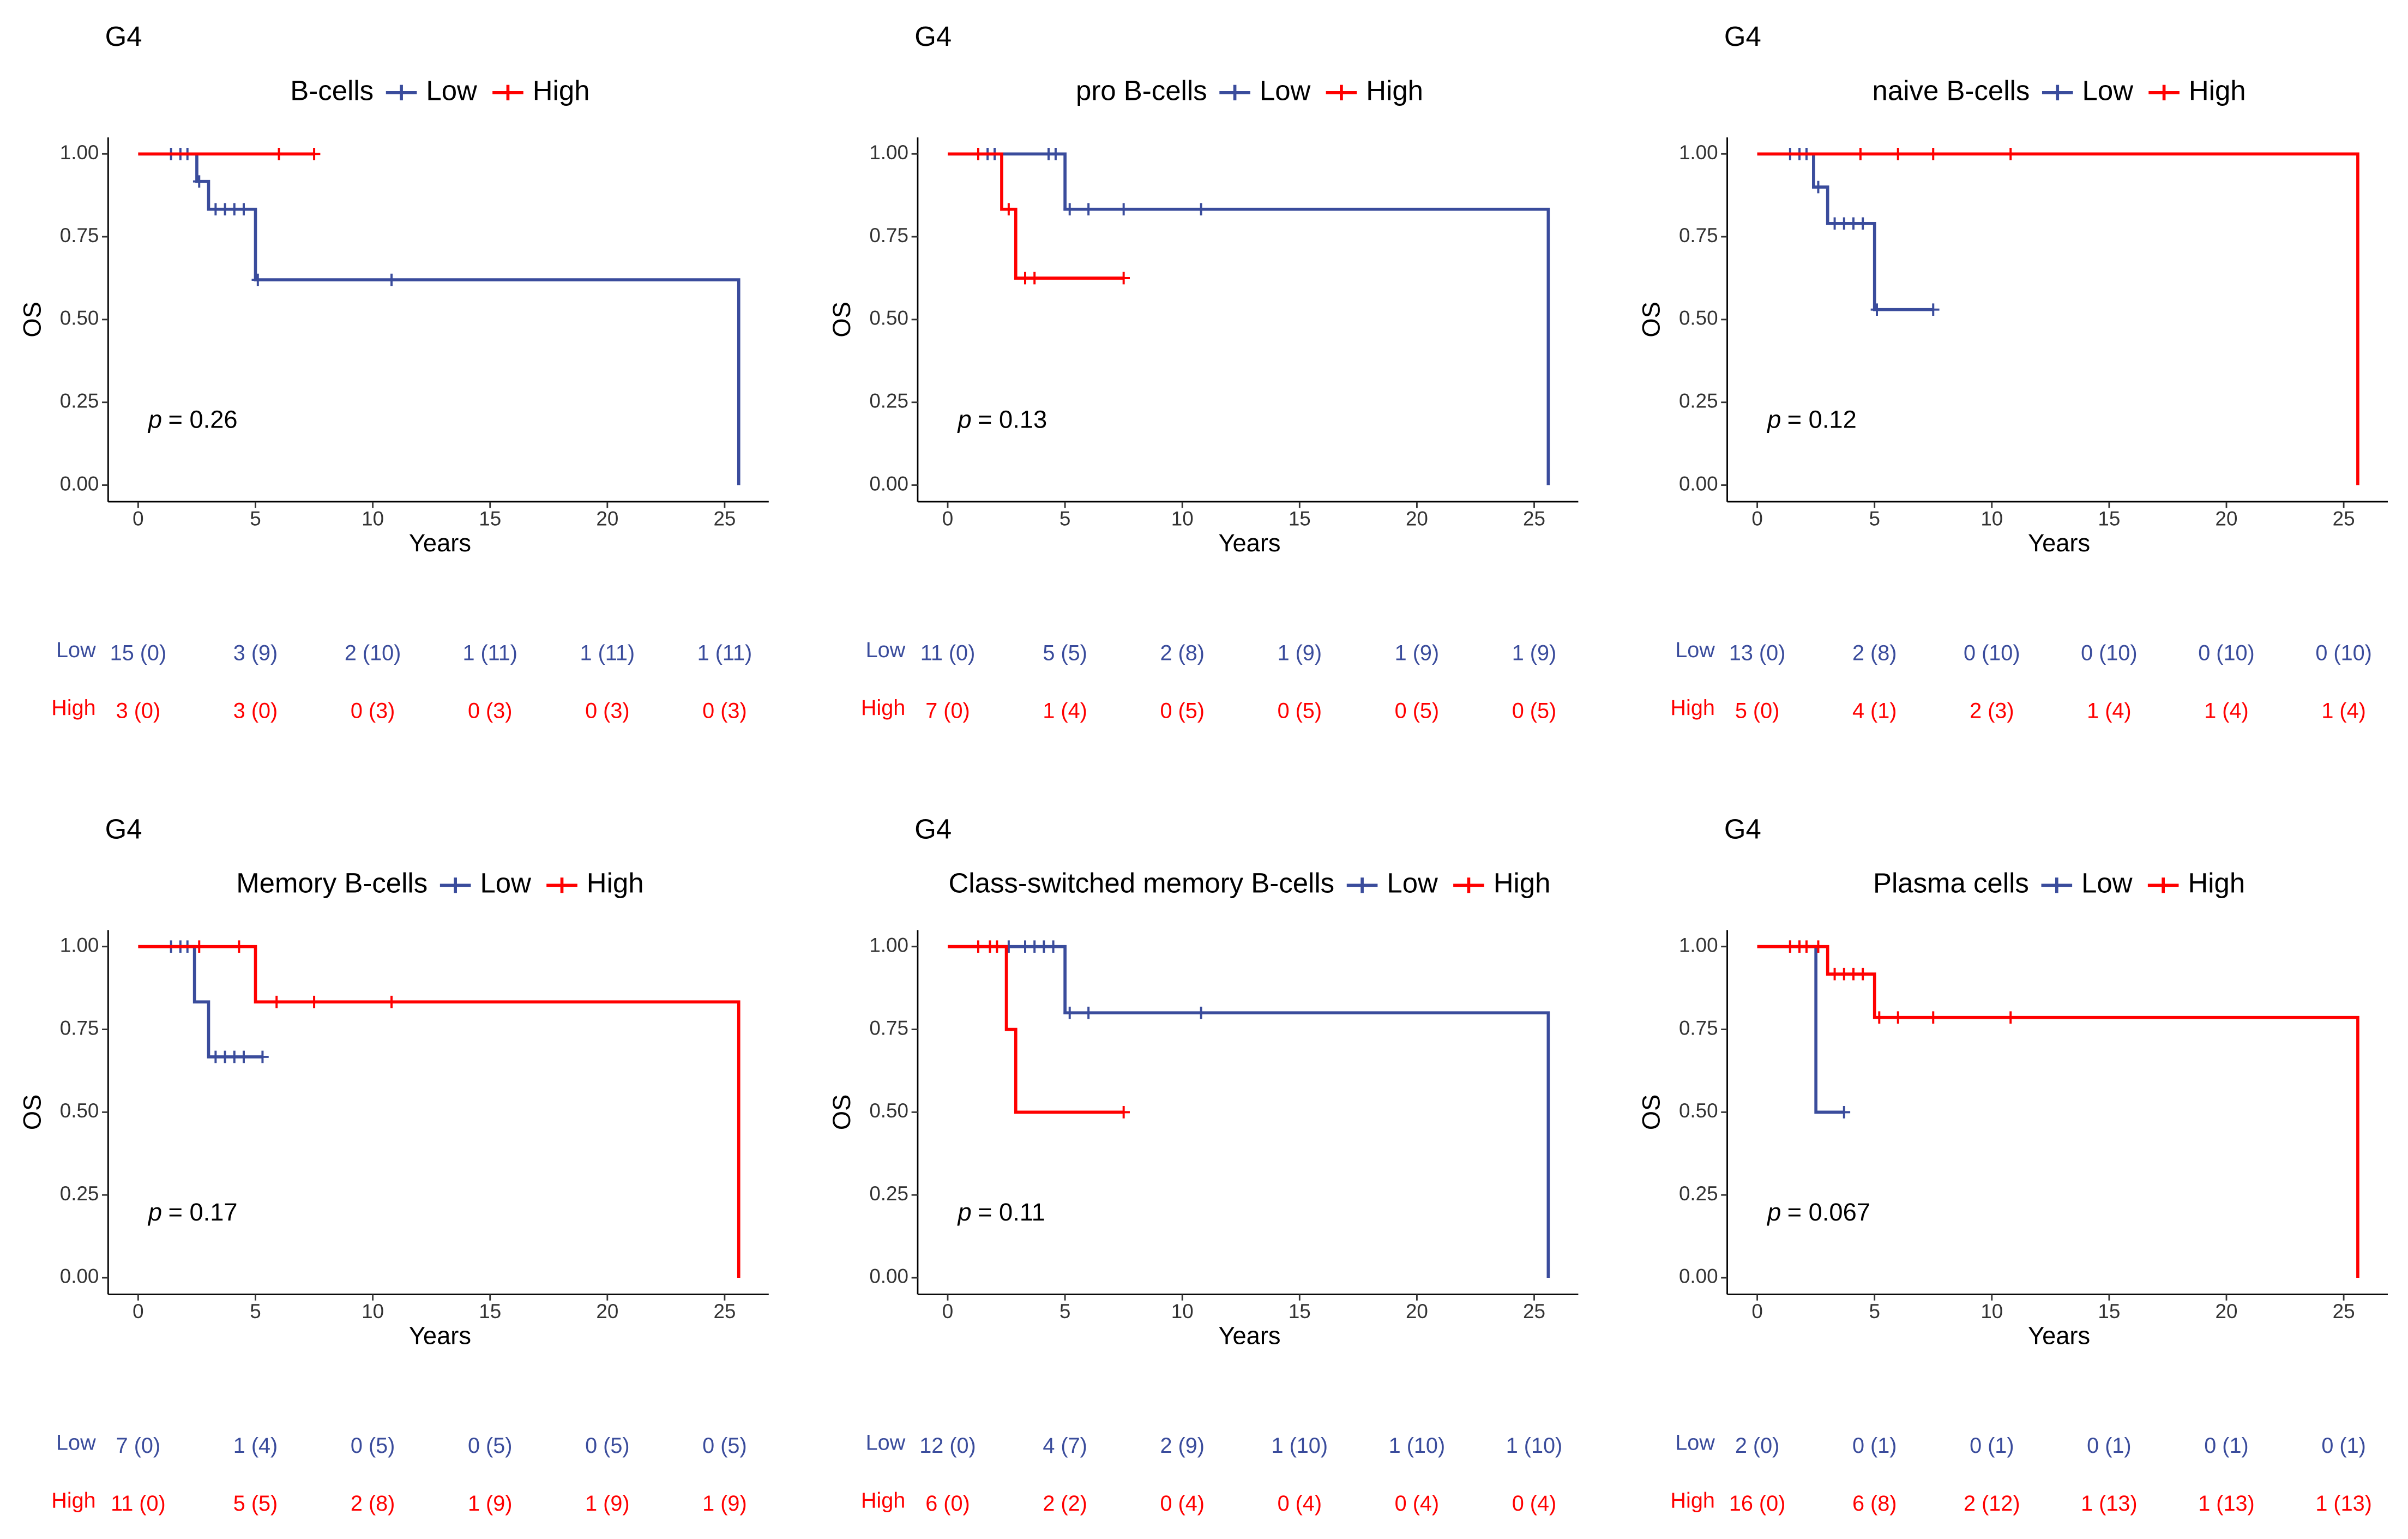 This screenshot has height=1539, width=2408. Describe the element at coordinates (1064, 1311) in the screenshot. I see `x-tick-label: 5` at that location.